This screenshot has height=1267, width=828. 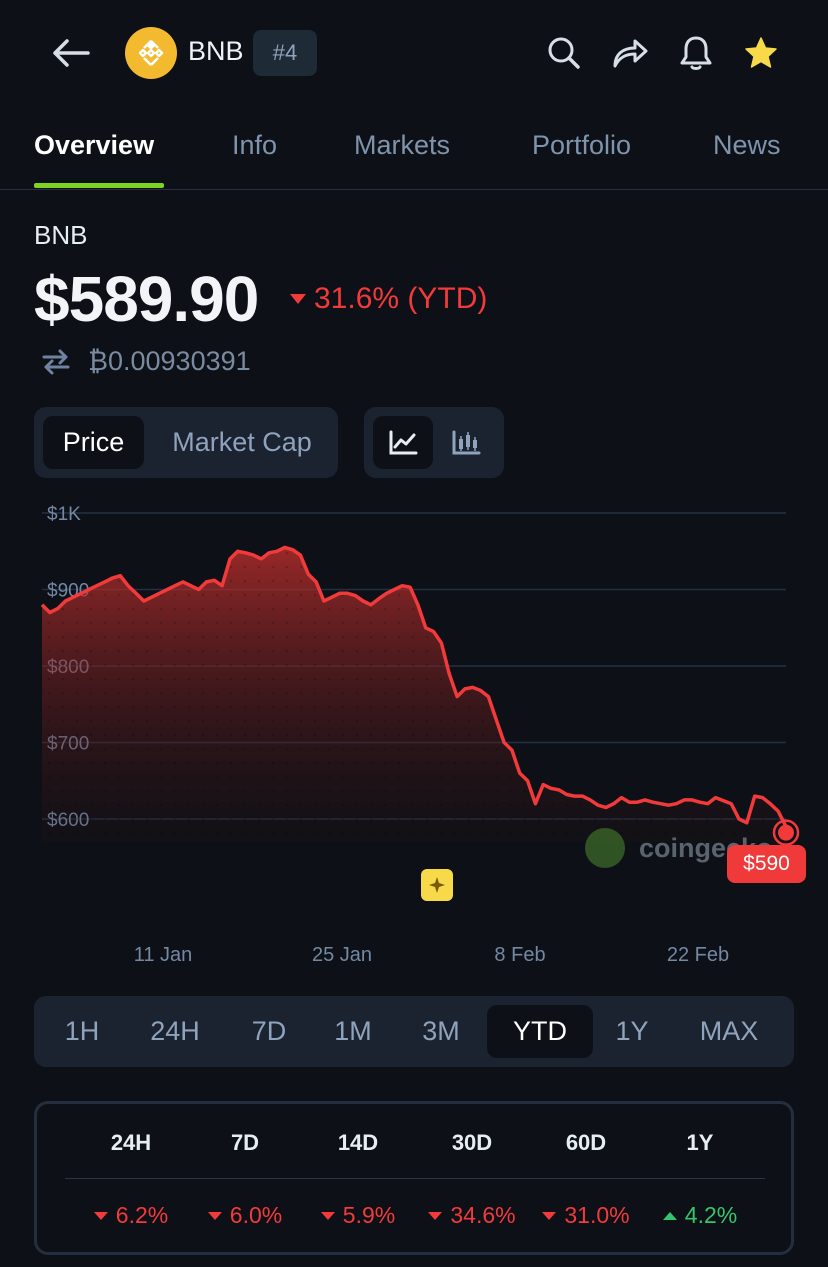 What do you see at coordinates (519, 955) in the screenshot?
I see `x-tick-label: 8 Feb` at bounding box center [519, 955].